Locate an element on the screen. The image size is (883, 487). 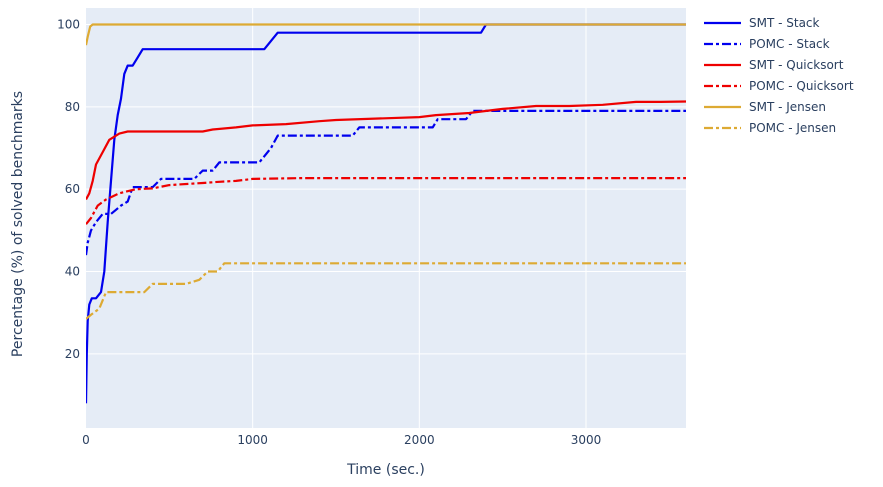
series-line-pomc-quicksort is located at coordinates (386, 201).